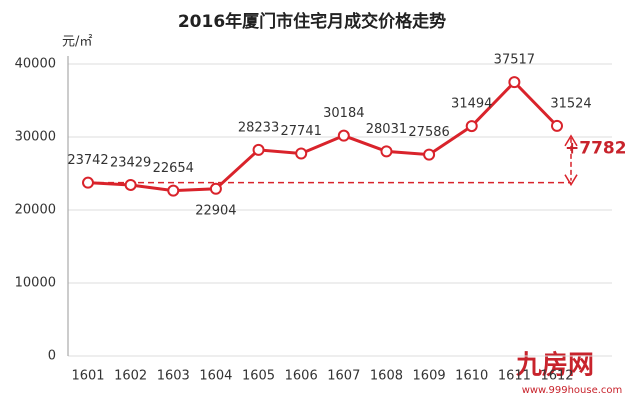 The image size is (625, 400). What do you see at coordinates (35, 210) in the screenshot?
I see `y-tick-label: 20000` at bounding box center [35, 210].